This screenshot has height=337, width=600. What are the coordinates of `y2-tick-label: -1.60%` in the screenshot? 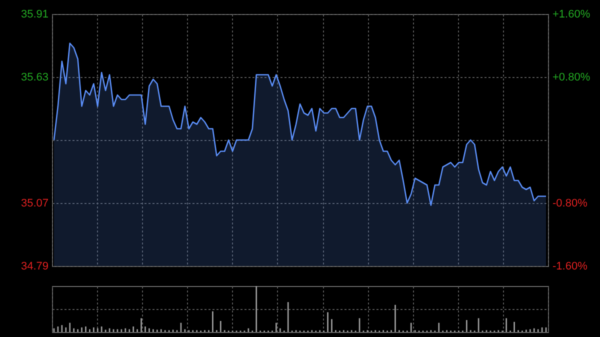 It's located at (570, 266).